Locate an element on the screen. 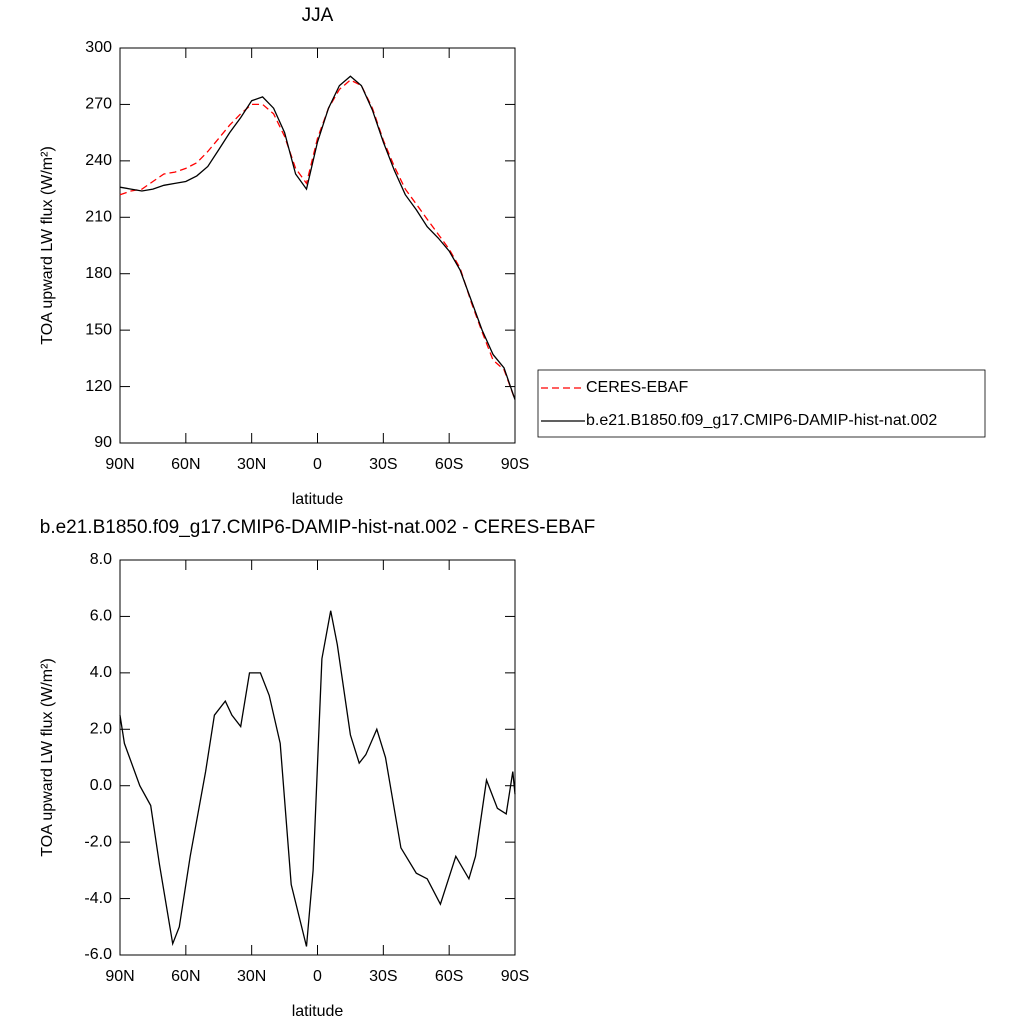 This screenshot has width=1024, height=1024. y-tick-label: 2.0 is located at coordinates (101, 729).